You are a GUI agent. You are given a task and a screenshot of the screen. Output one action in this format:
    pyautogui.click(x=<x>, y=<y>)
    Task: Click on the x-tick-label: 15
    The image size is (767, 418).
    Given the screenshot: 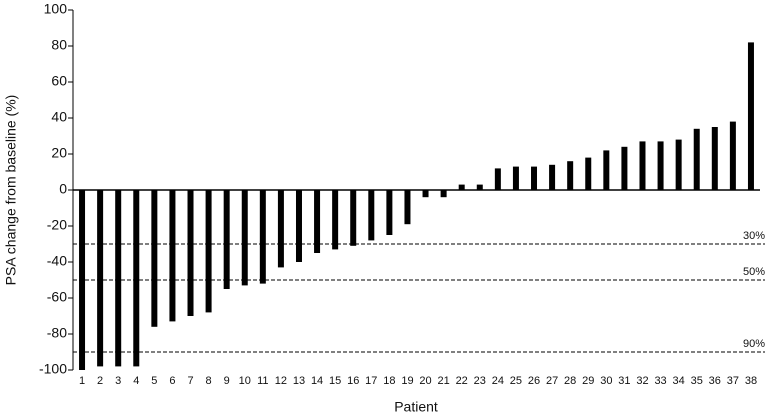 What is the action you would take?
    pyautogui.click(x=335, y=381)
    